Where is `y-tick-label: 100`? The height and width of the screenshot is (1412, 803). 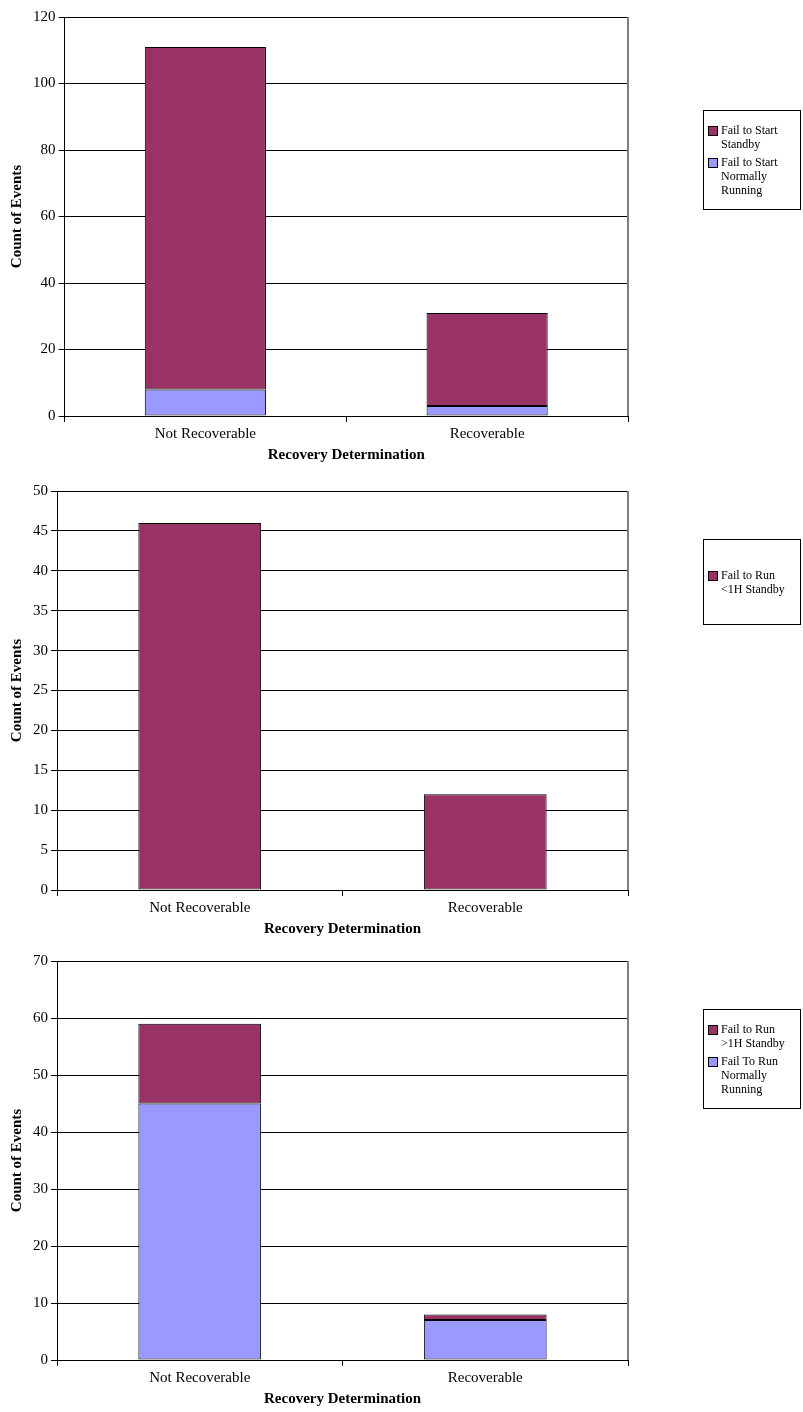 y-tick-label: 100 is located at coordinates (44, 82).